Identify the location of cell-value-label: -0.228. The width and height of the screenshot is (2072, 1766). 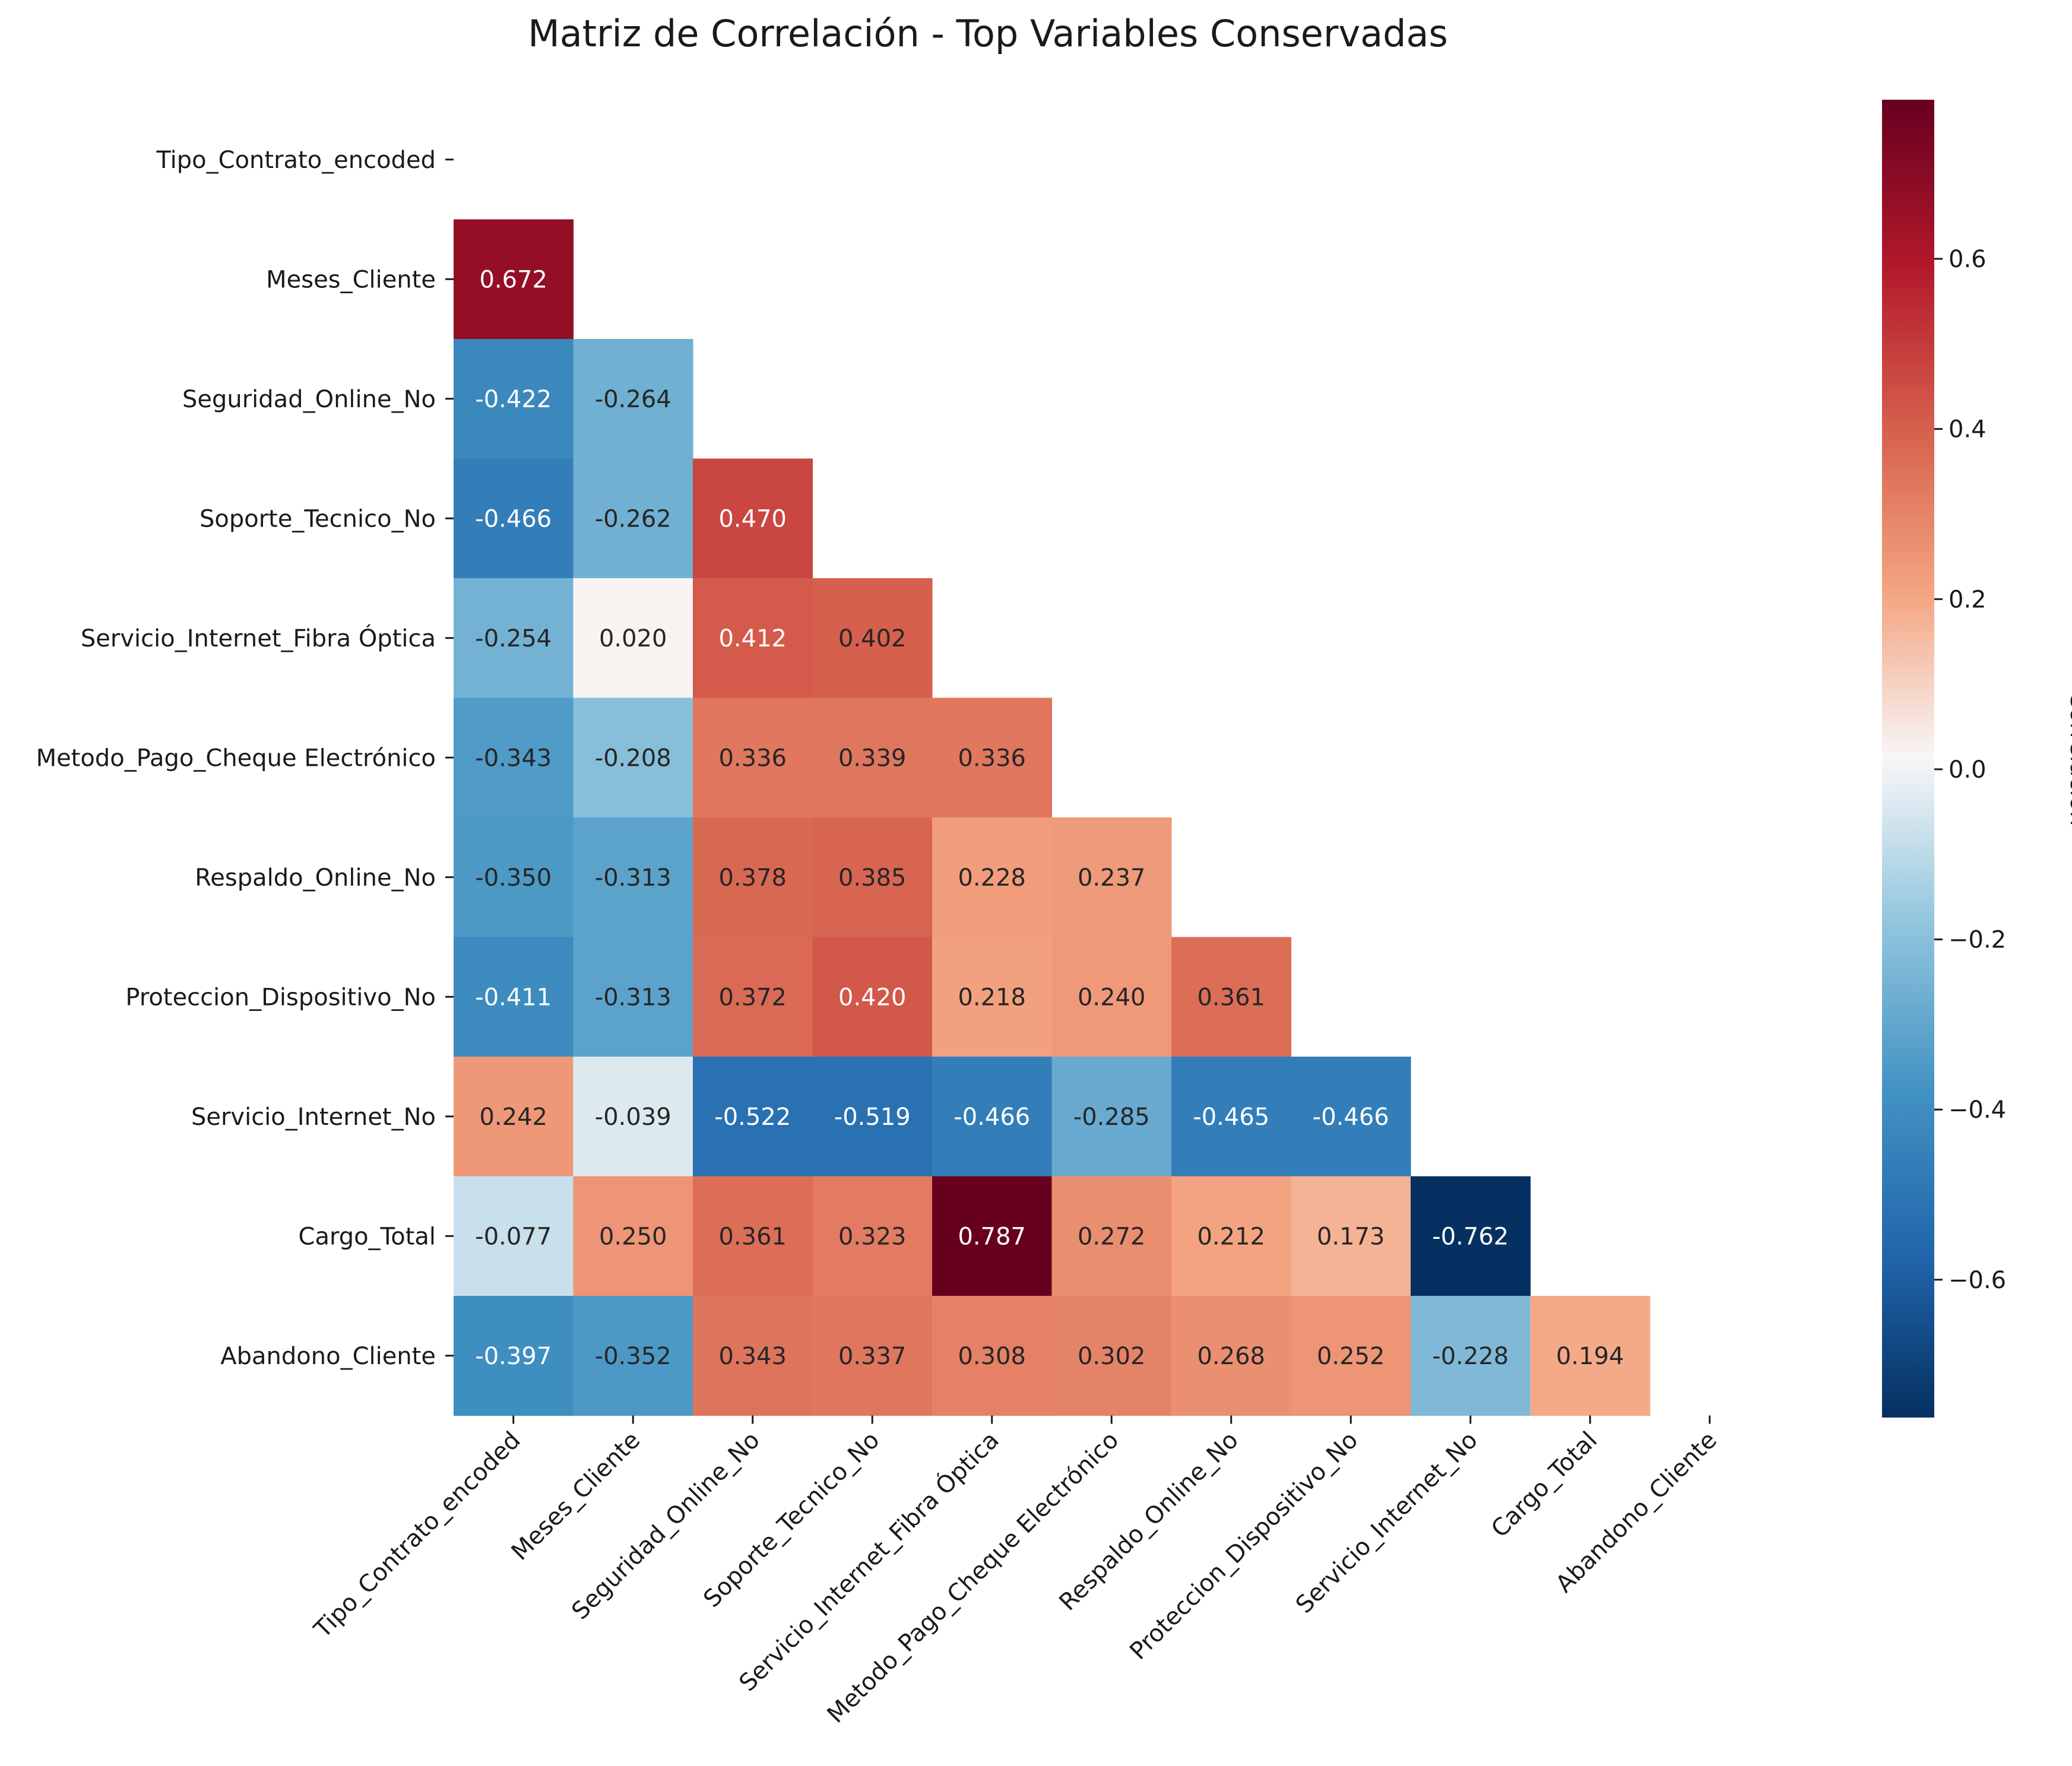
(1470, 1356).